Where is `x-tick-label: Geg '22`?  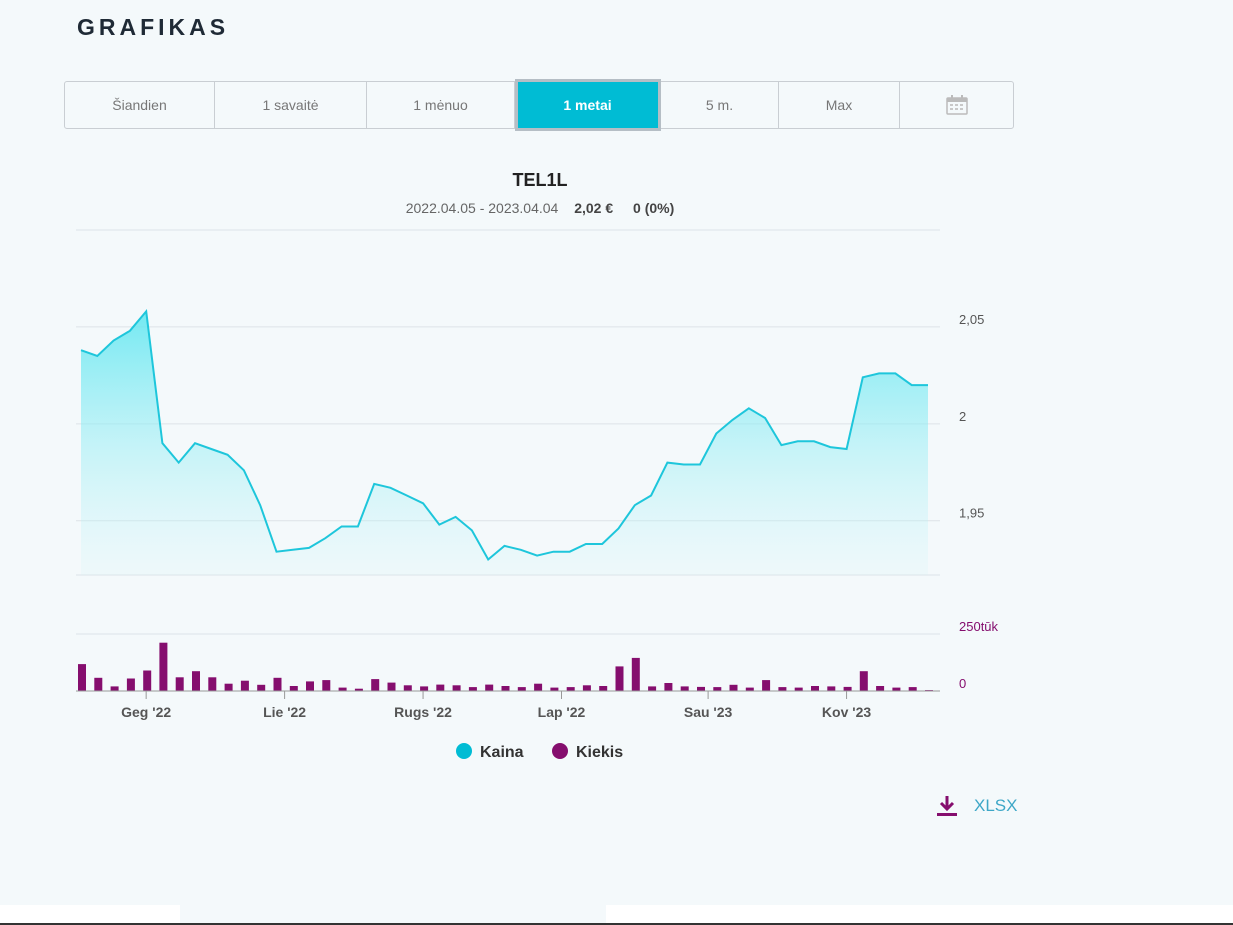 x-tick-label: Geg '22 is located at coordinates (146, 712).